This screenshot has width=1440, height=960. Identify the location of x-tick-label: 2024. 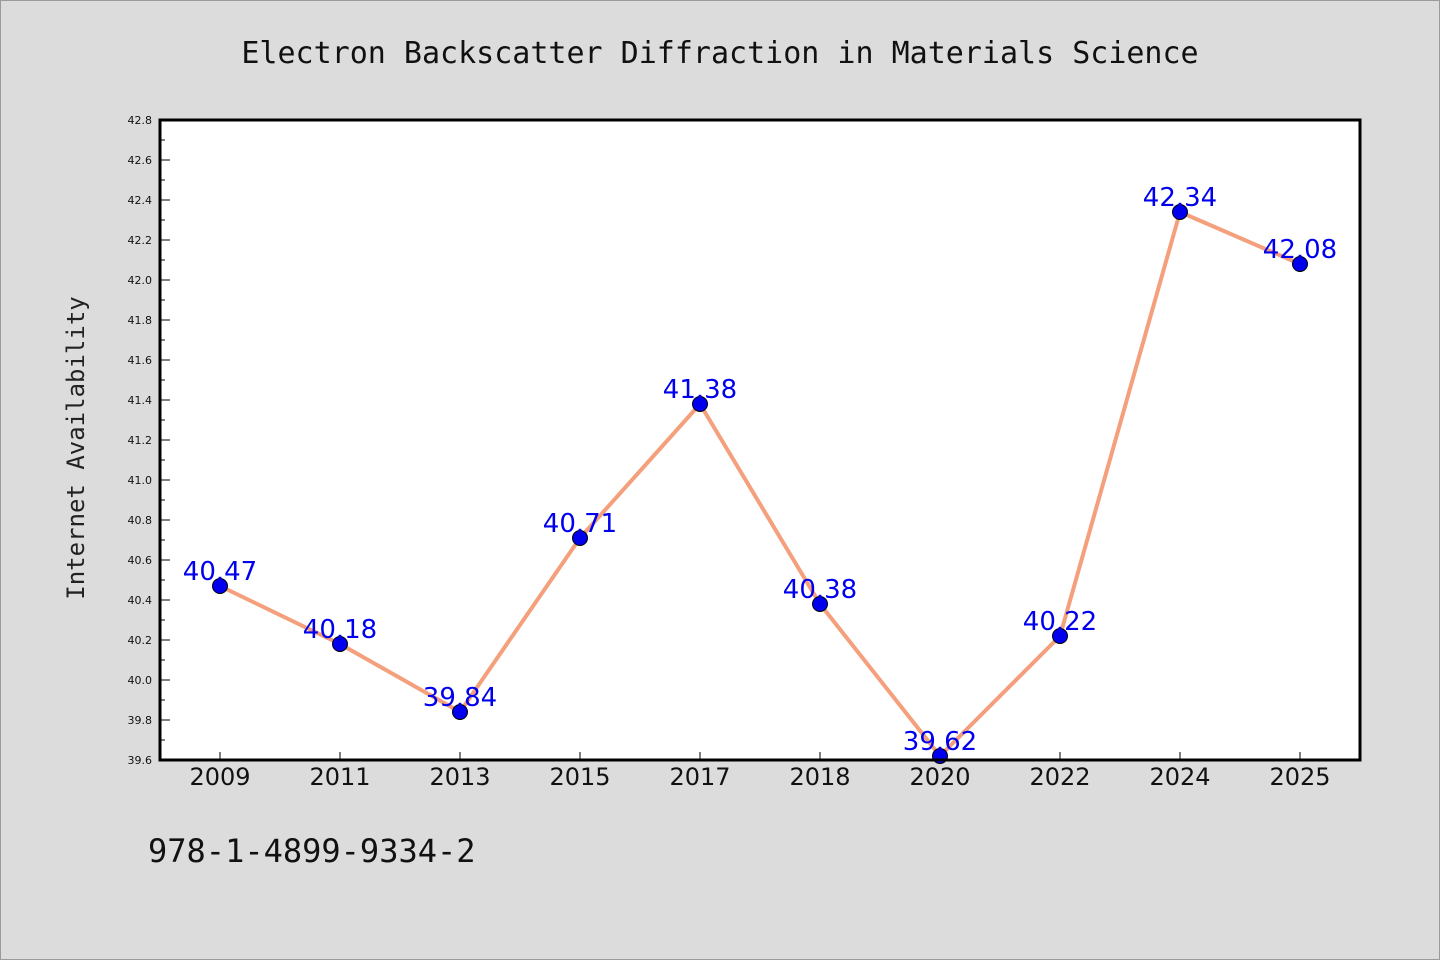
(1179, 777).